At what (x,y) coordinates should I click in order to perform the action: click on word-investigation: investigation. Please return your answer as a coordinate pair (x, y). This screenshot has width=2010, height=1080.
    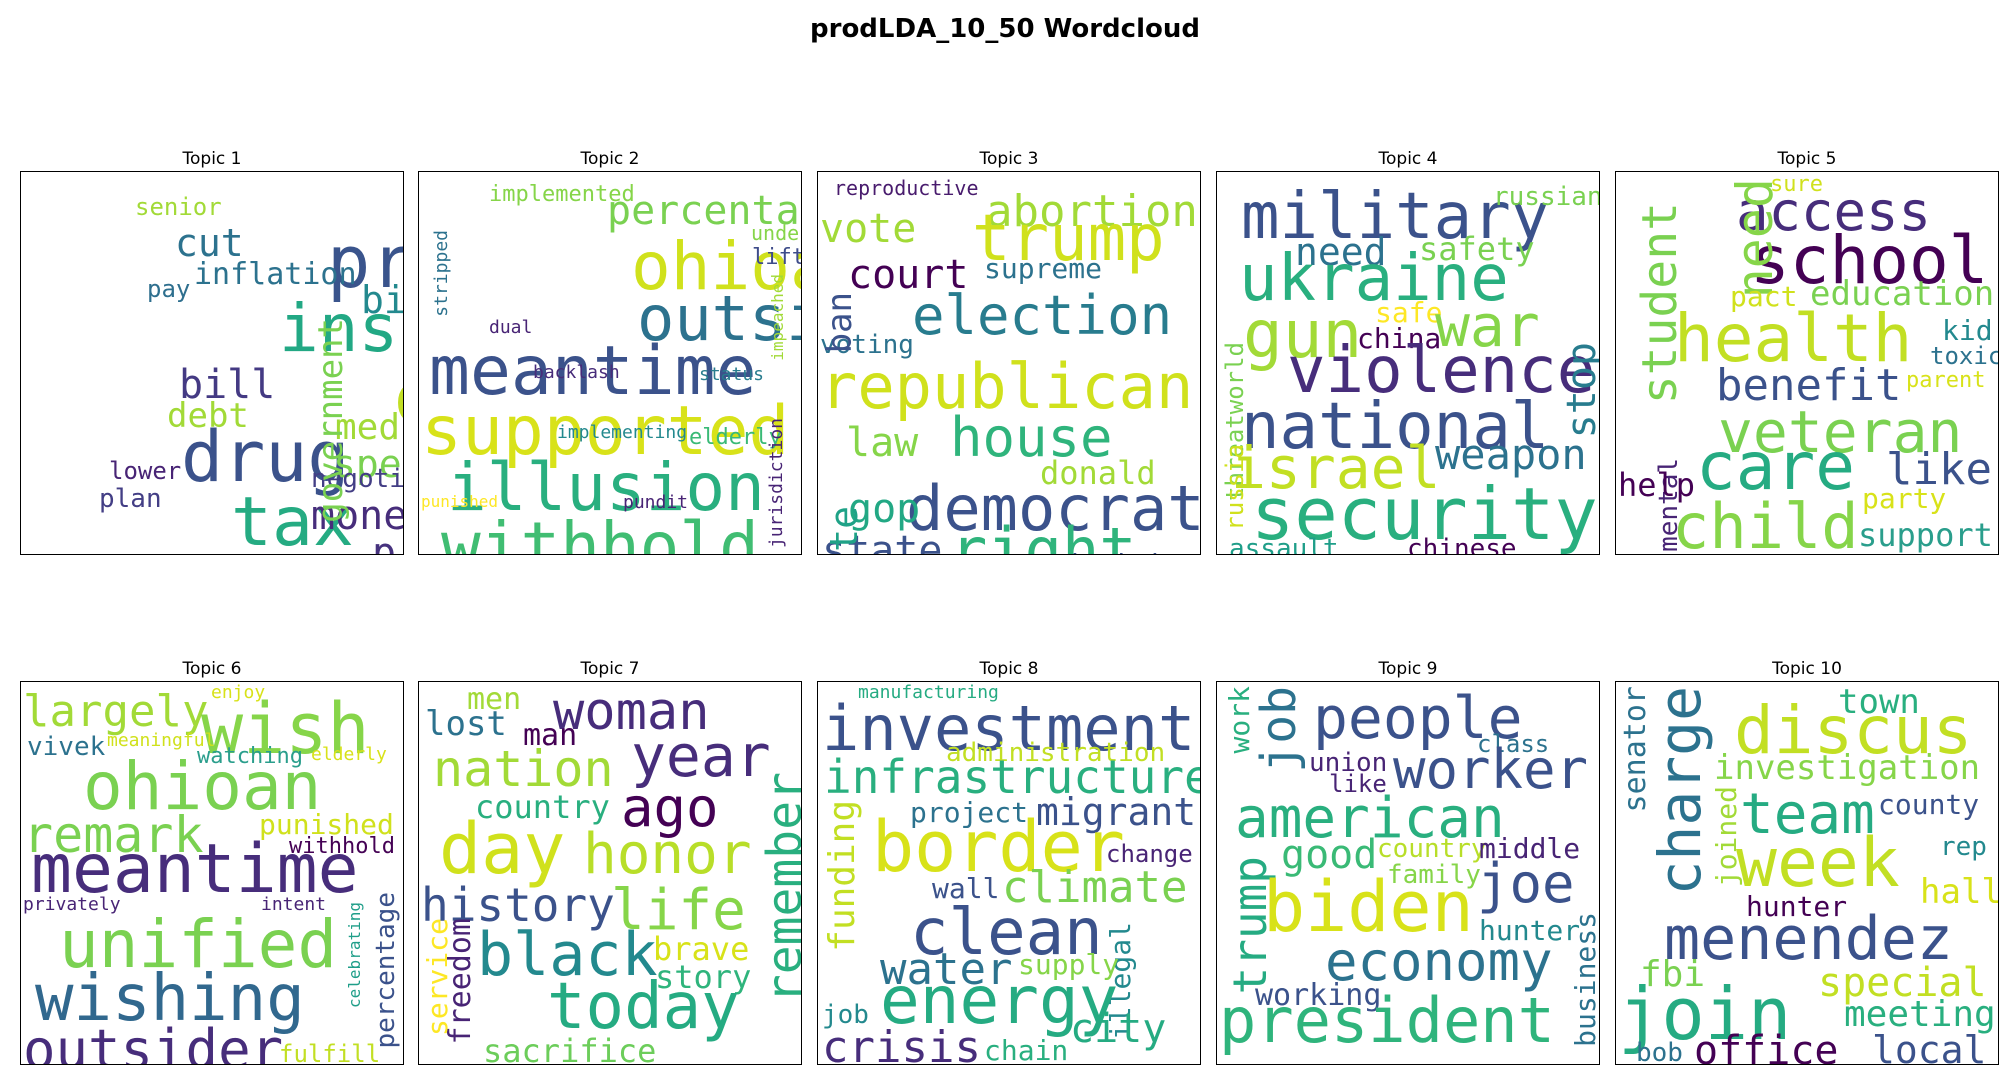
    Looking at the image, I should click on (1847, 768).